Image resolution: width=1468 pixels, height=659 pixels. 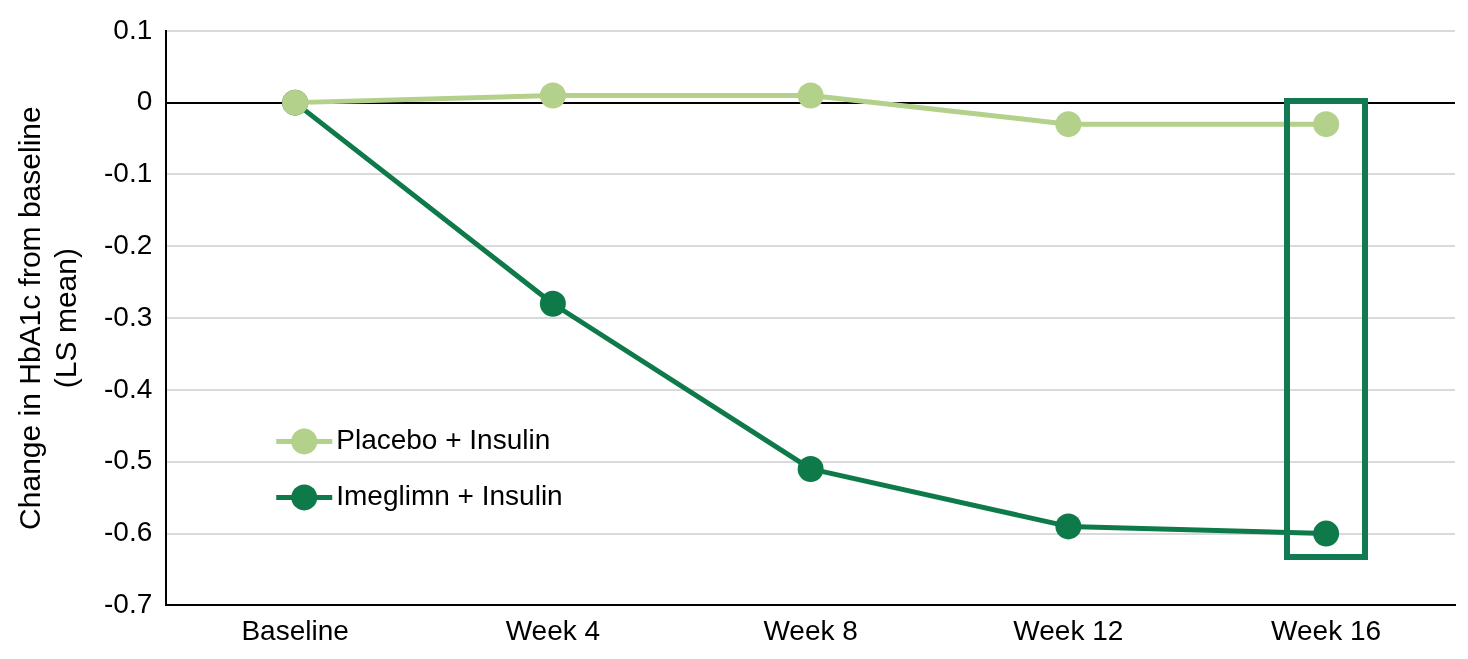 What do you see at coordinates (295, 630) in the screenshot?
I see `x-tick-label: Baseline` at bounding box center [295, 630].